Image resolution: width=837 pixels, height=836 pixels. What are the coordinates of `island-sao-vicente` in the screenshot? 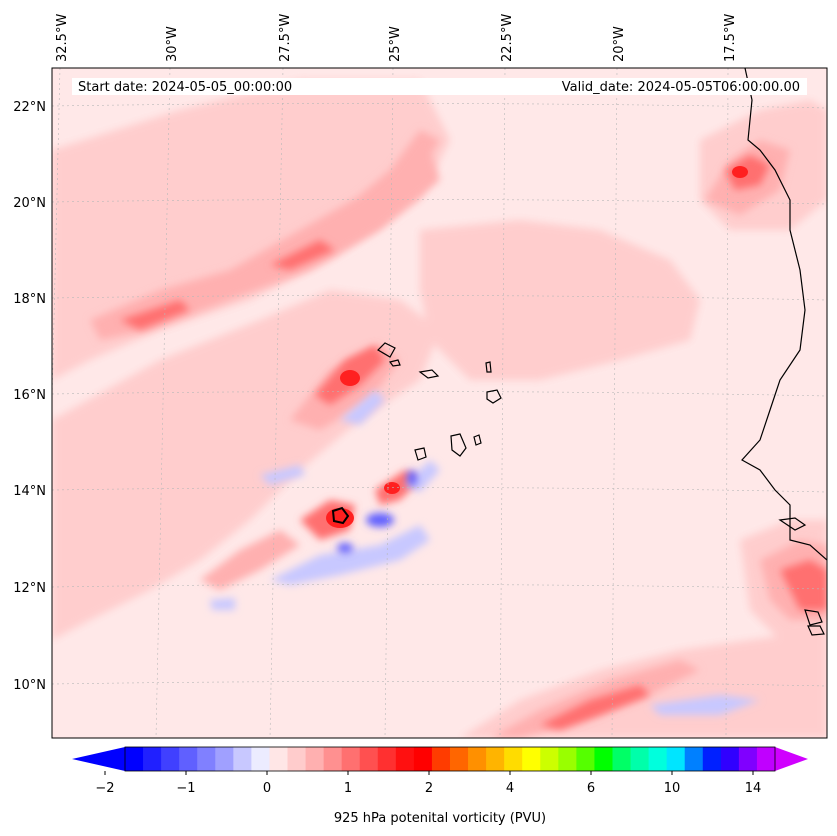 It's located at (394, 363).